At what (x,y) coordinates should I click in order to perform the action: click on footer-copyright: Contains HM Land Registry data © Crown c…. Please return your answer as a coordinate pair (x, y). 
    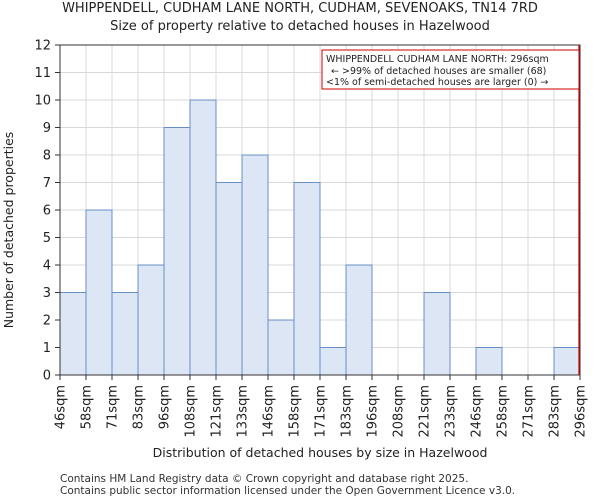
    Looking at the image, I should click on (264, 479).